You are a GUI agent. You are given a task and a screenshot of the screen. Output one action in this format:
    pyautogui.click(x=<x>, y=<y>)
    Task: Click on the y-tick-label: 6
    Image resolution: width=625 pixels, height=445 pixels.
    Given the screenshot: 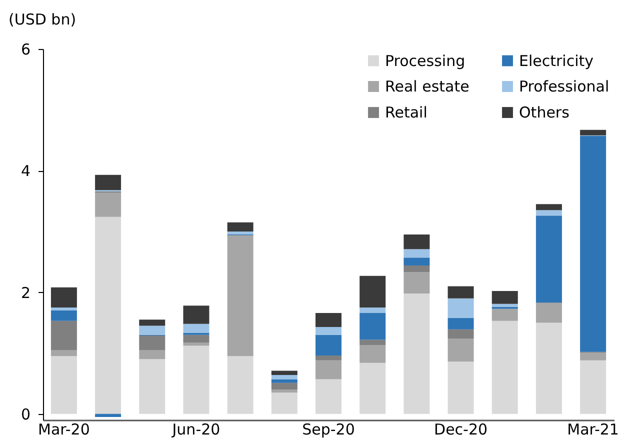 What is the action you would take?
    pyautogui.click(x=25, y=49)
    